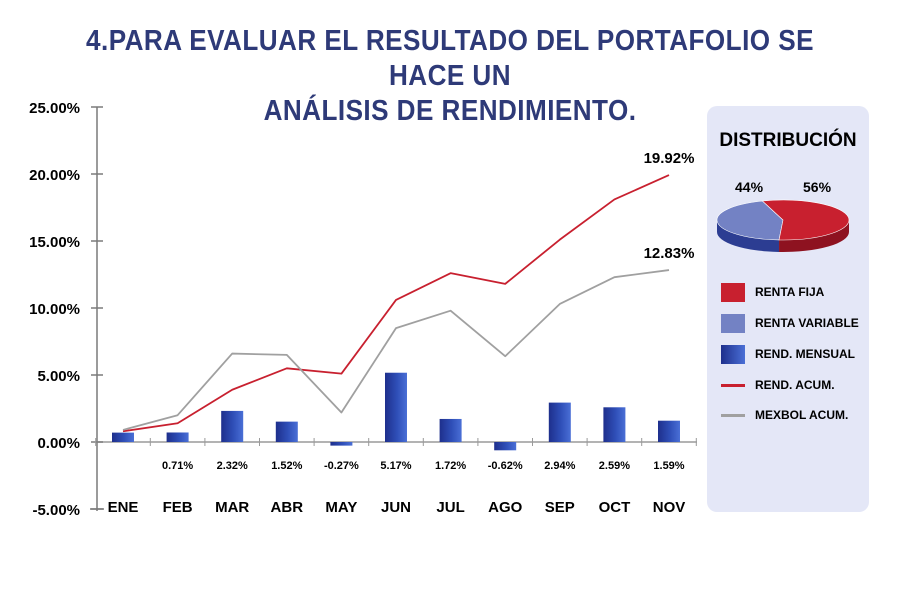 This screenshot has width=900, height=600. Describe the element at coordinates (58, 443) in the screenshot. I see `y-tick-label: 0.00%` at that location.